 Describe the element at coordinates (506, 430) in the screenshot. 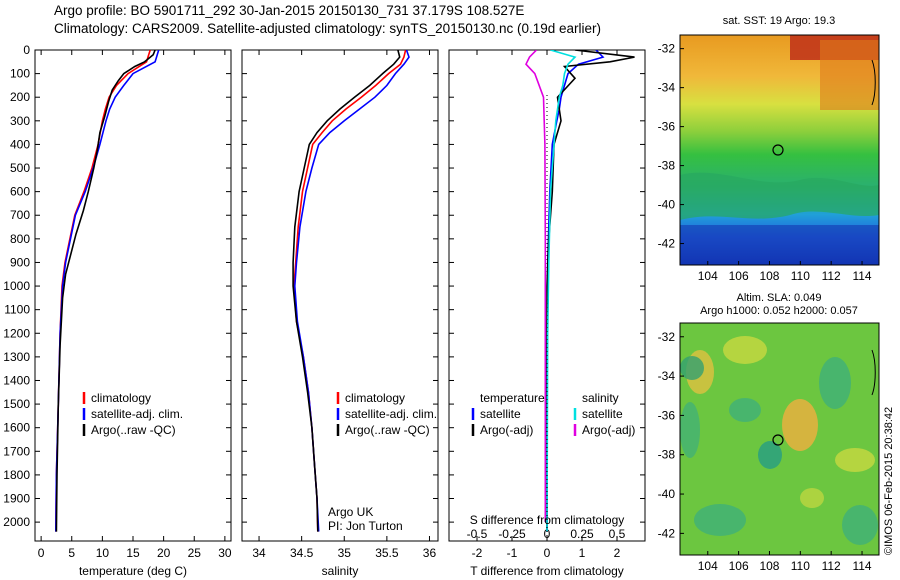

I see `legend-label-t-argo: Argo(-adj)` at that location.